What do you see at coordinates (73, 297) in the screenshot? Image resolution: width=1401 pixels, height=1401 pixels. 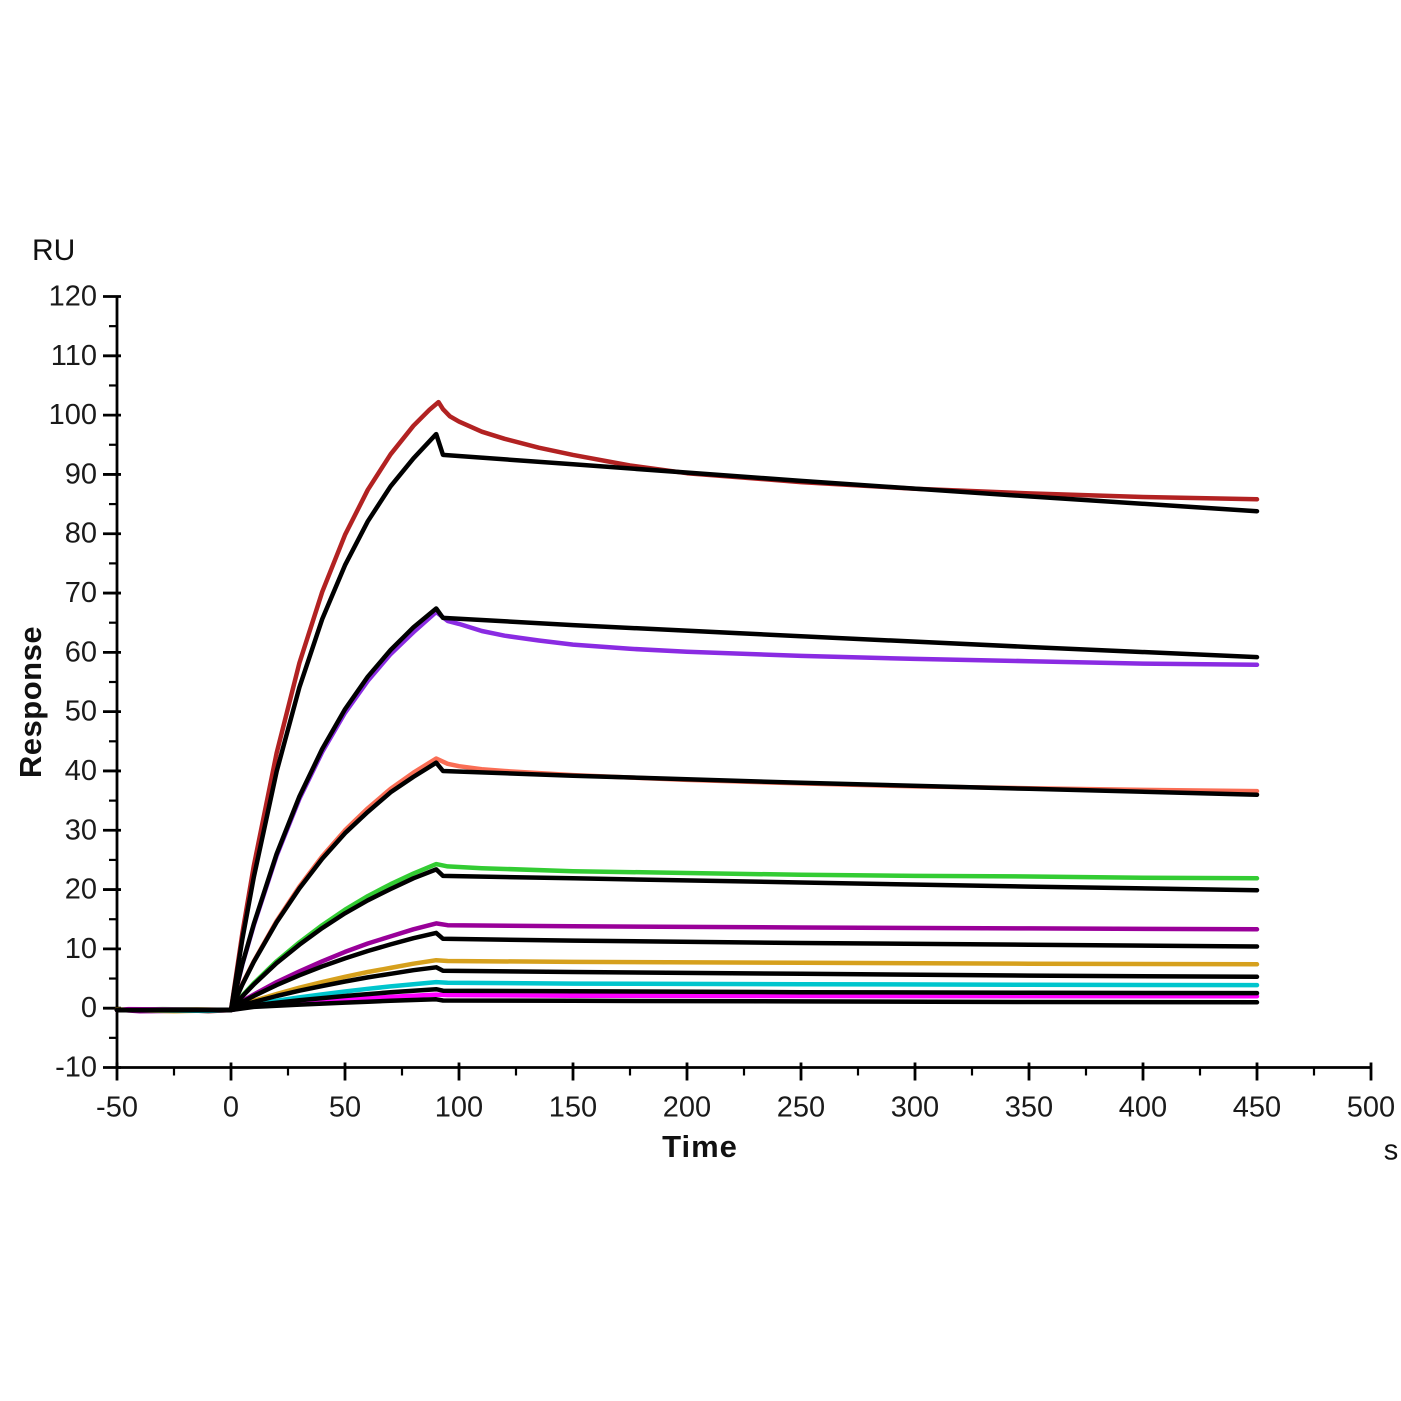 I see `y-axis-tick-label: 120` at bounding box center [73, 297].